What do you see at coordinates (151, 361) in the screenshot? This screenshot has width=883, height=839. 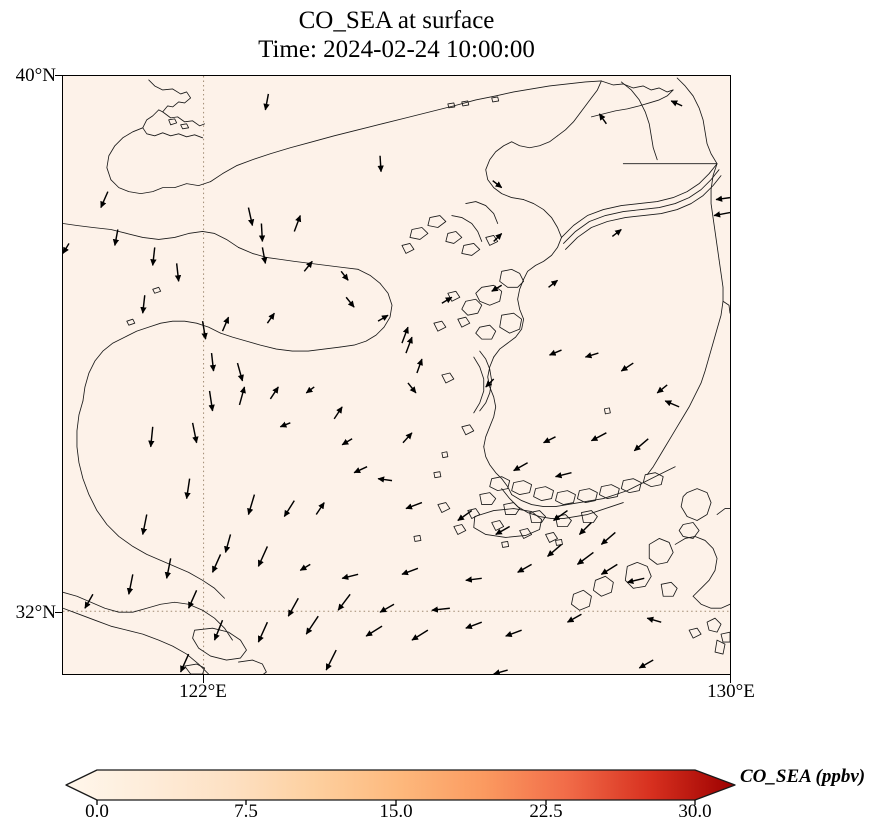 I see `coast-yangtze-s` at bounding box center [151, 361].